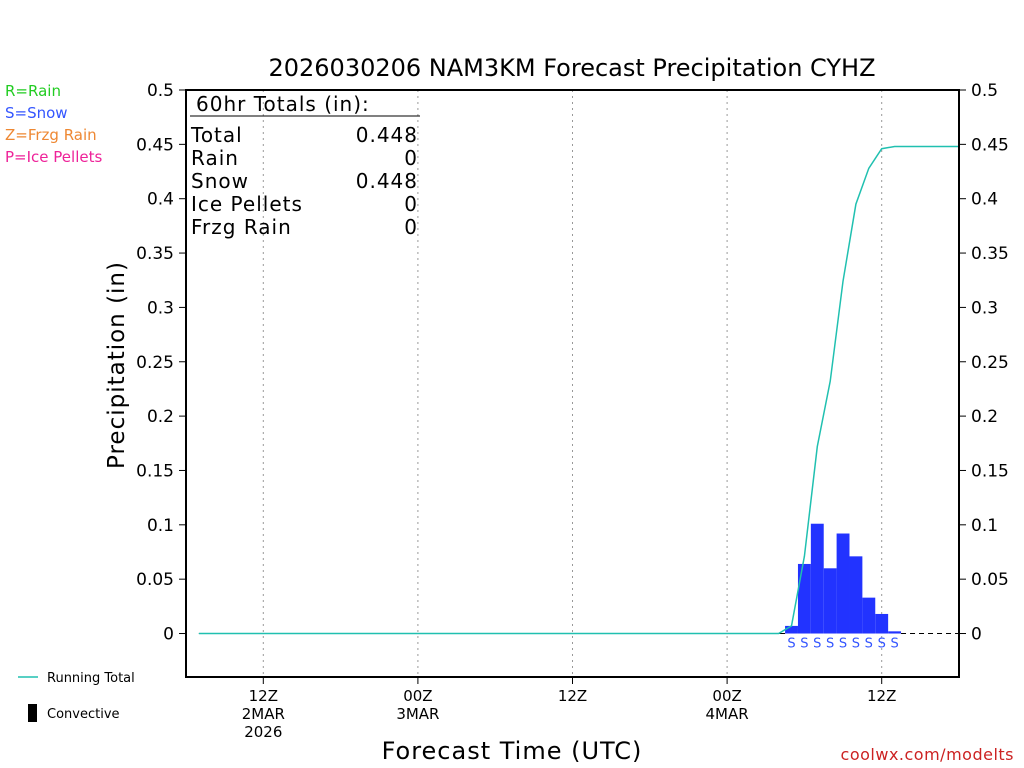 The width and height of the screenshot is (1024, 768). I want to click on x-tick-label: 4MAR, so click(727, 714).